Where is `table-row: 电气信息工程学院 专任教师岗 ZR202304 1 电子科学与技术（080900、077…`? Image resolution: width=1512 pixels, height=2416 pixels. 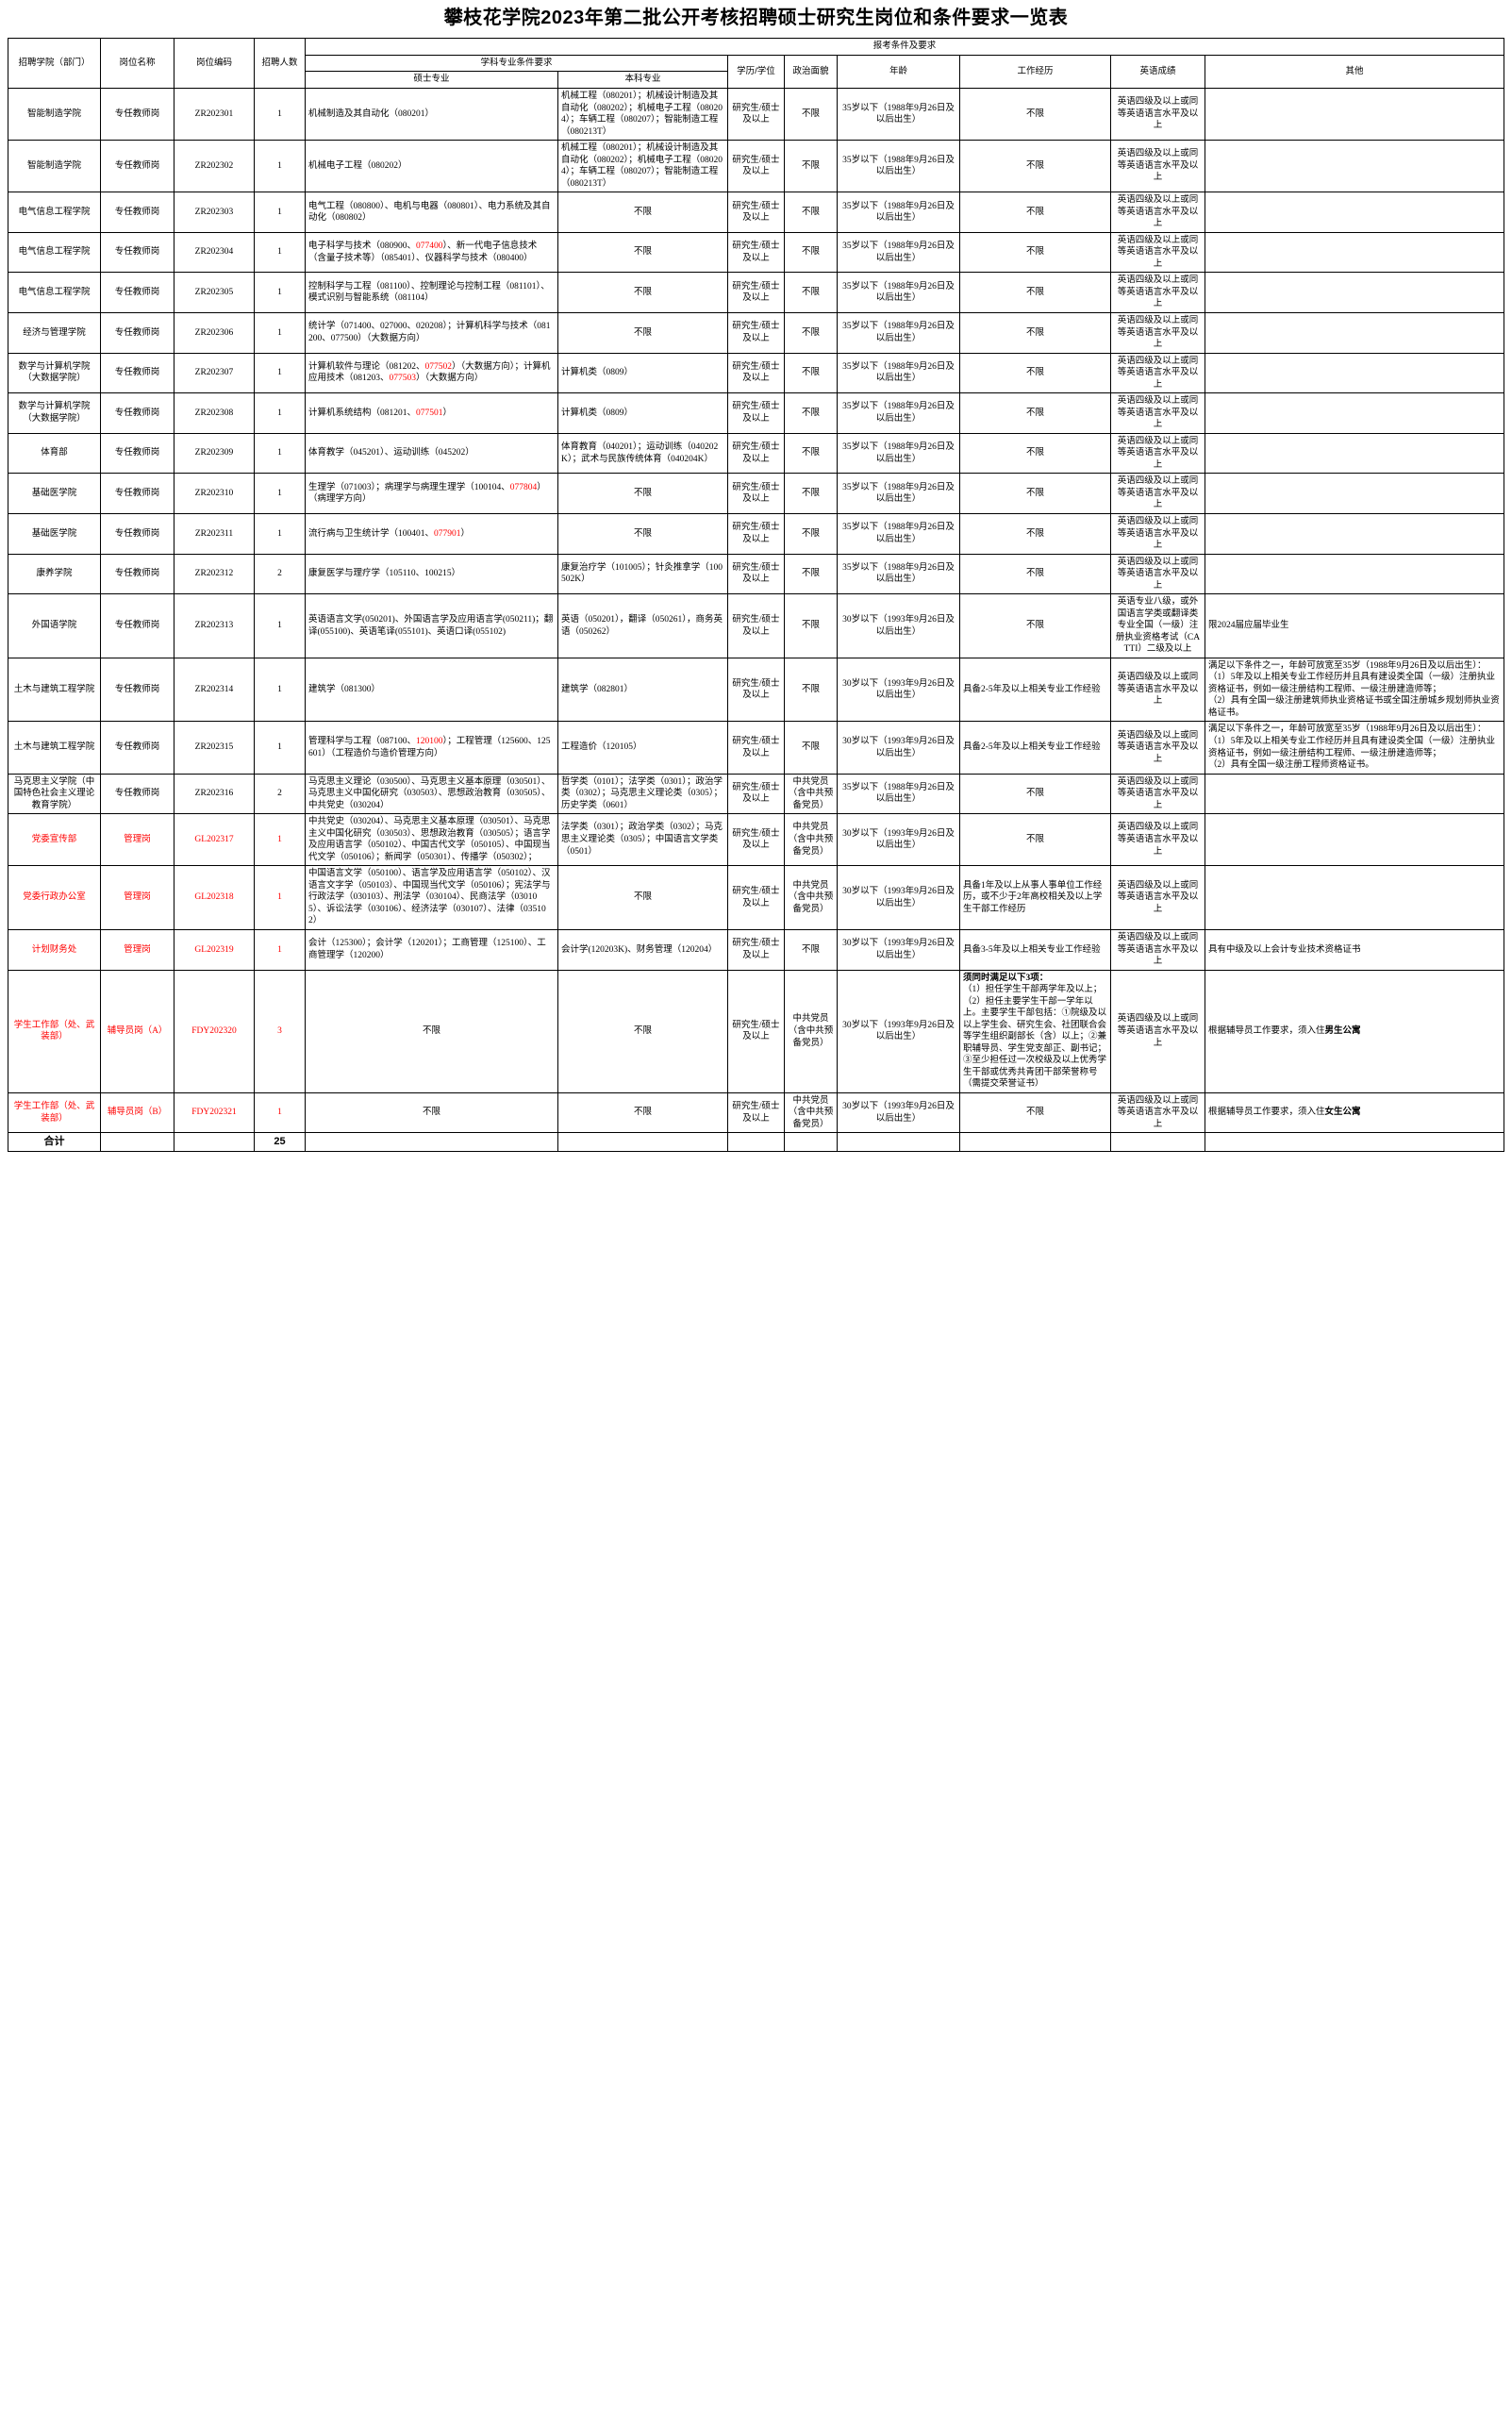 table-row: 电气信息工程学院 专任教师岗 ZR202304 1 电子科学与技术（080900、077… is located at coordinates (756, 252).